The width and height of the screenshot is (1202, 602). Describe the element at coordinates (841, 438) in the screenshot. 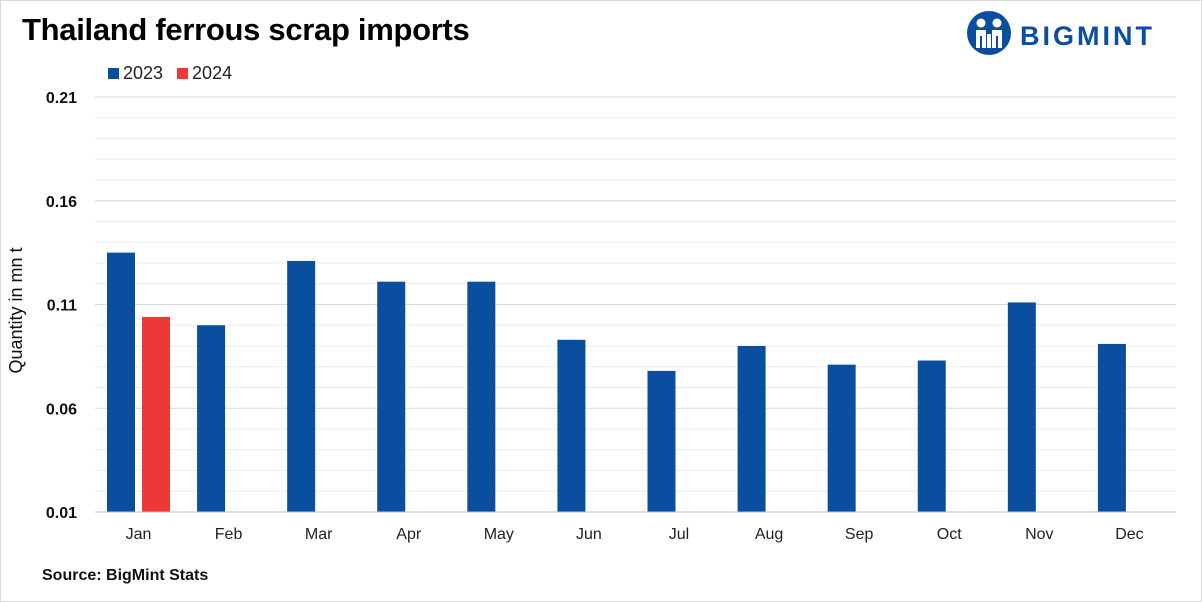

I see `bar-2023-sep` at that location.